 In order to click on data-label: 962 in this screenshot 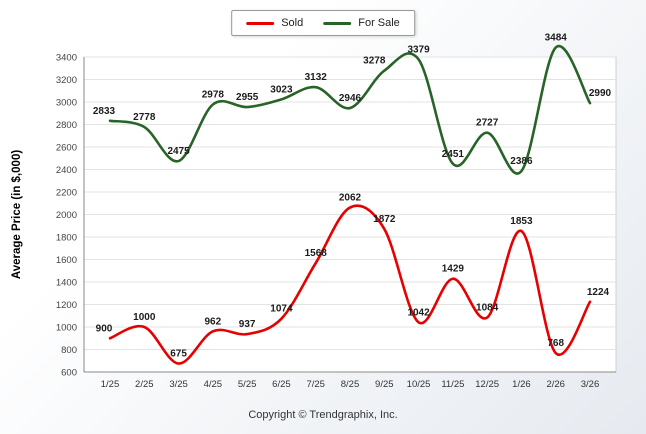, I will do `click(213, 321)`.